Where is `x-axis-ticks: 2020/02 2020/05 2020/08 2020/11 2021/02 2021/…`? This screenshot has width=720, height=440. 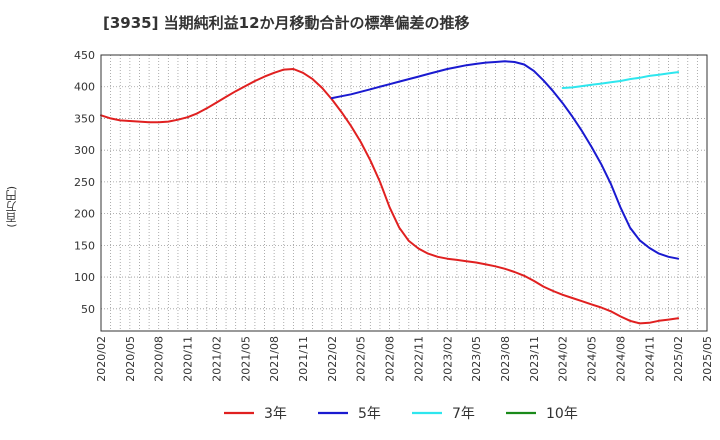
x-axis-ticks: 2020/02 2020/05 2020/08 2020/11 2021/02 2021/… is located at coordinates (404, 359).